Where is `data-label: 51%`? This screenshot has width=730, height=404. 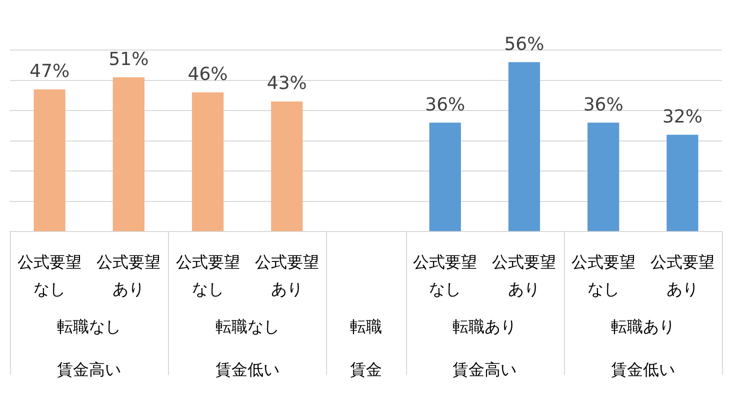 data-label: 51% is located at coordinates (128, 59).